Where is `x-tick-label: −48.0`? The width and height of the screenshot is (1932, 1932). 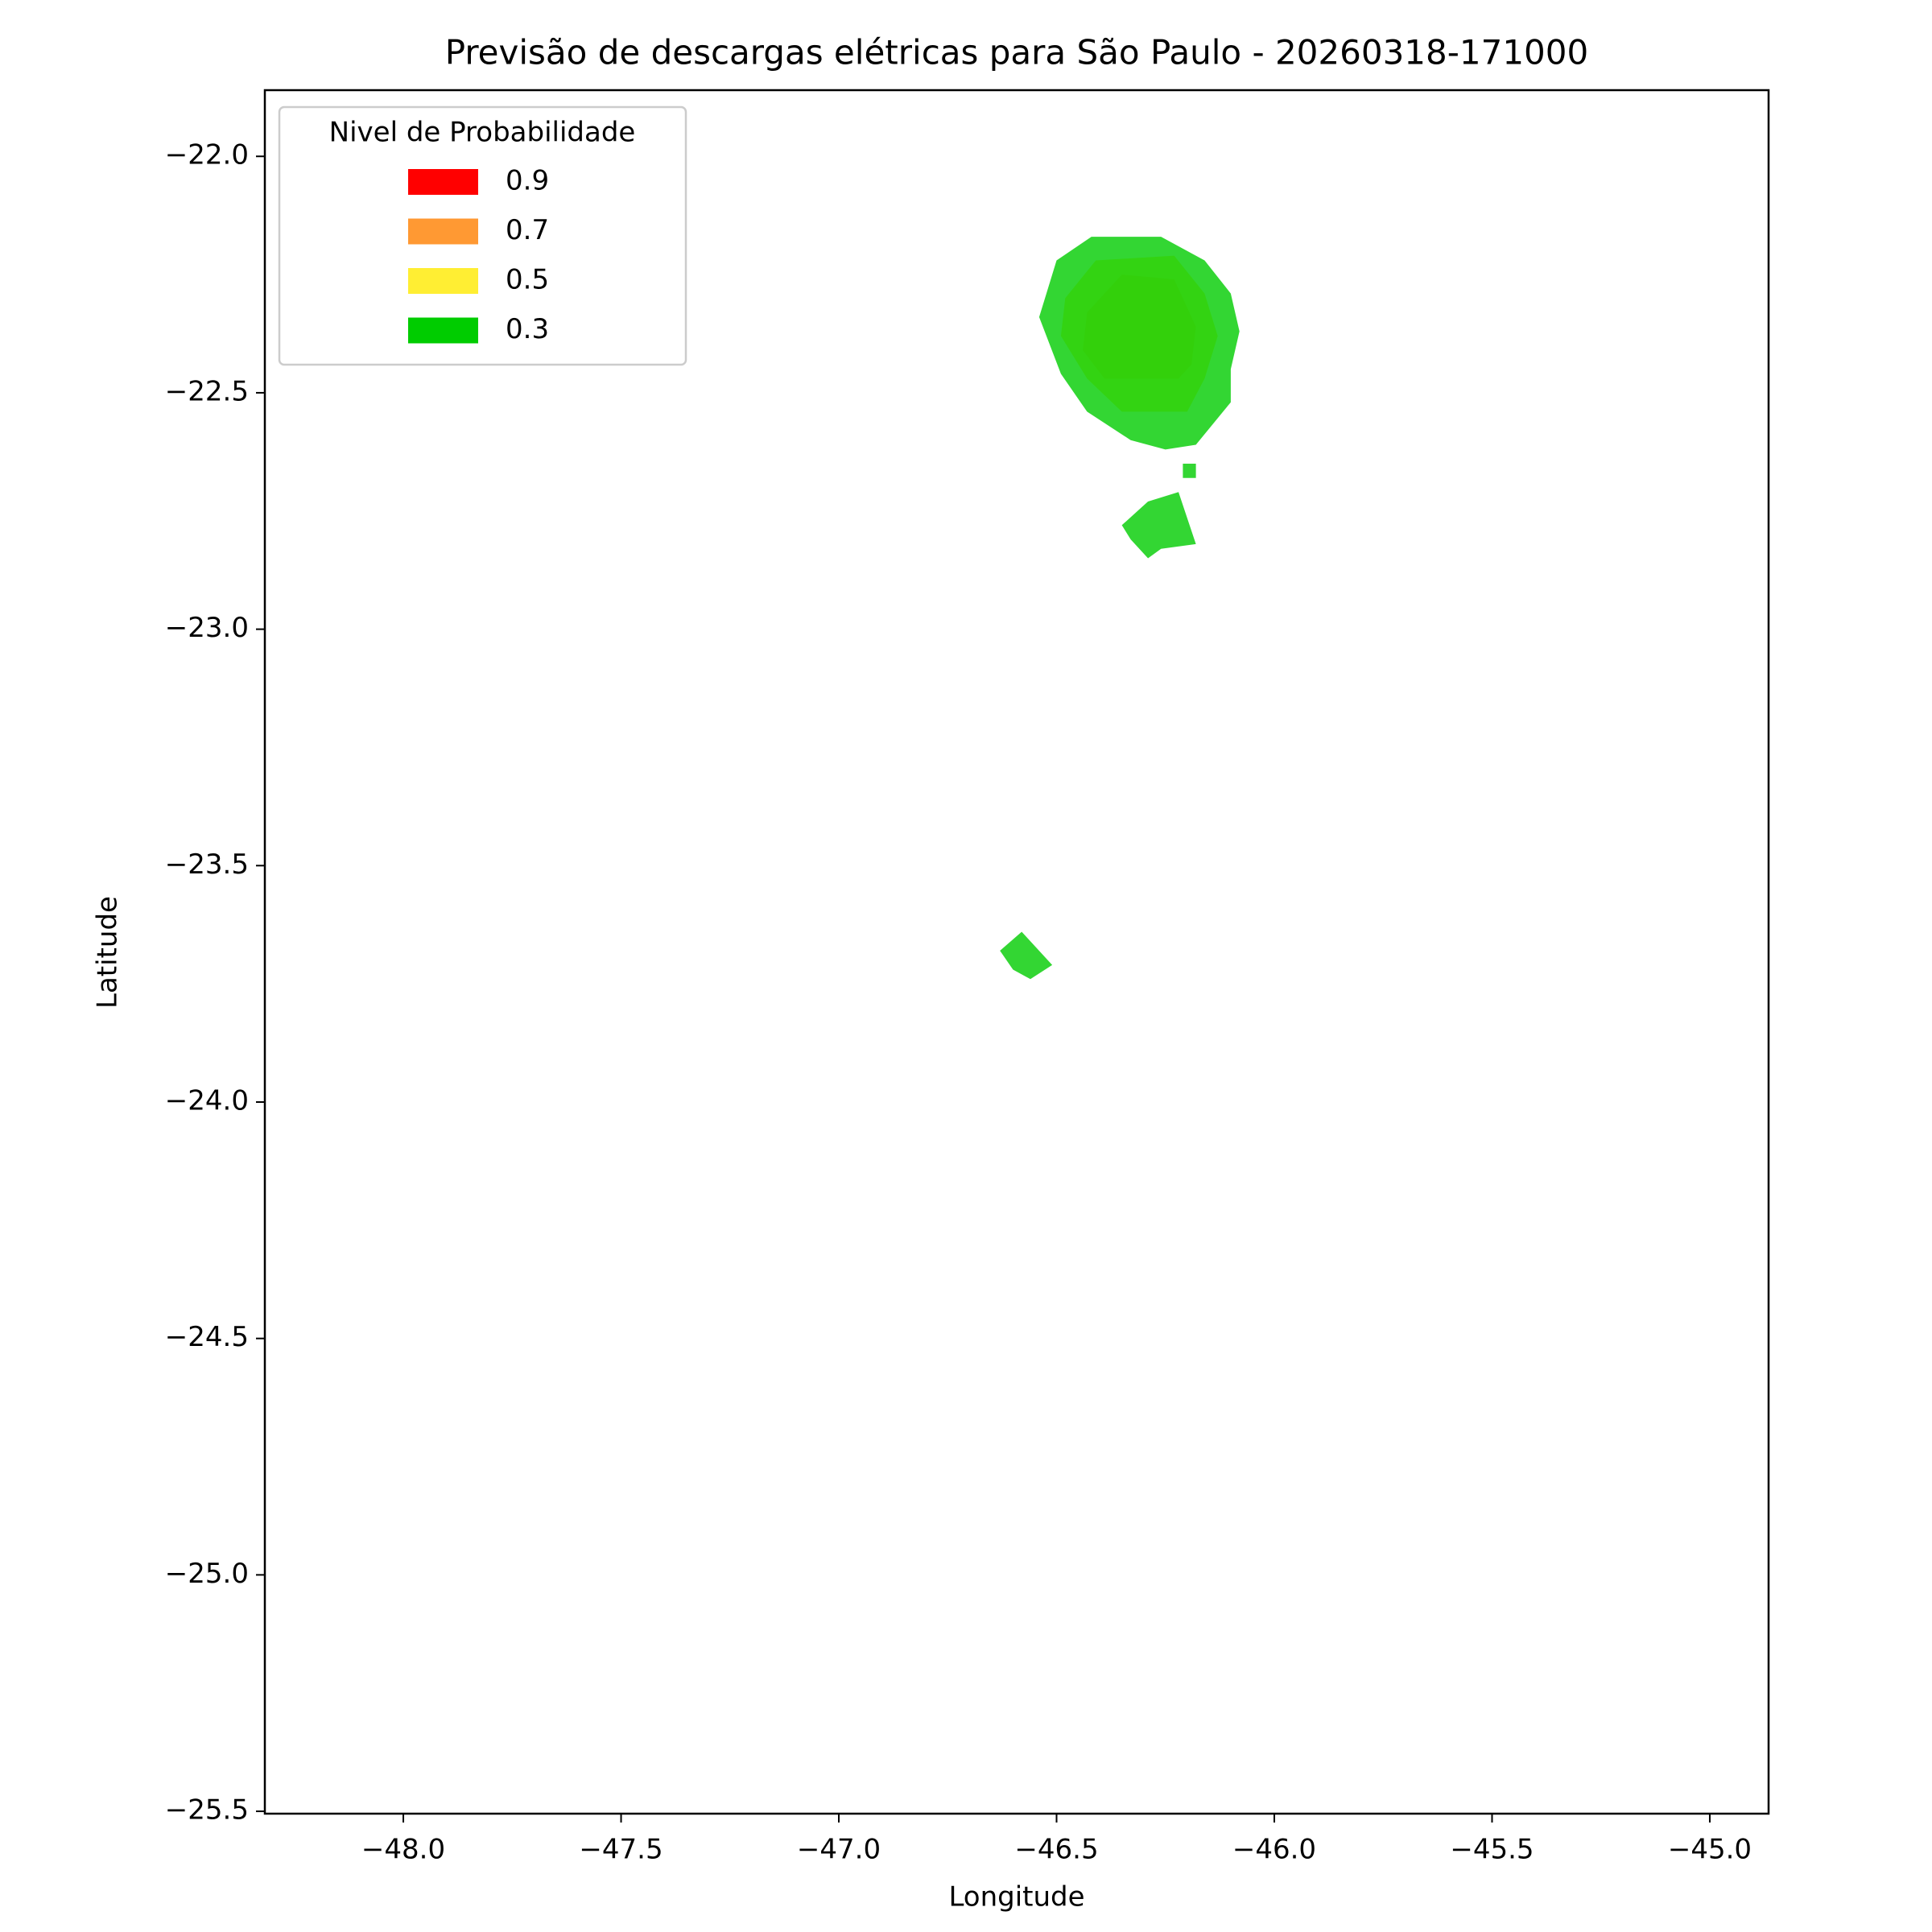 x-tick-label: −48.0 is located at coordinates (403, 1850).